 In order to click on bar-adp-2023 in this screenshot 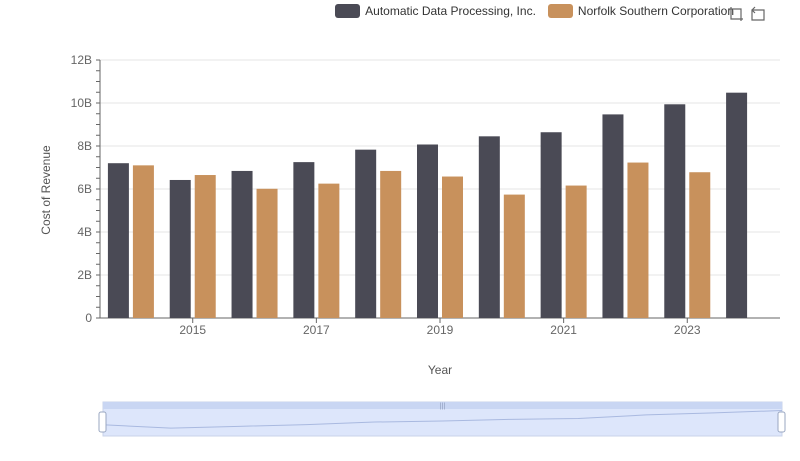, I will do `click(675, 211)`.